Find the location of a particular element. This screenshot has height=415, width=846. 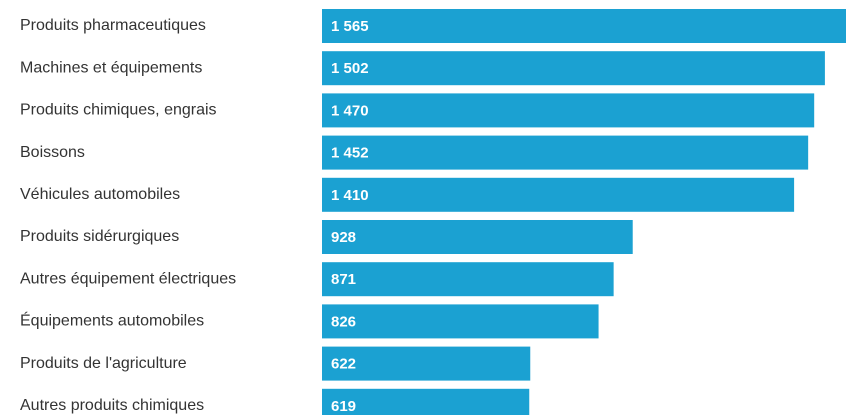

value-label: 619 is located at coordinates (343, 406).